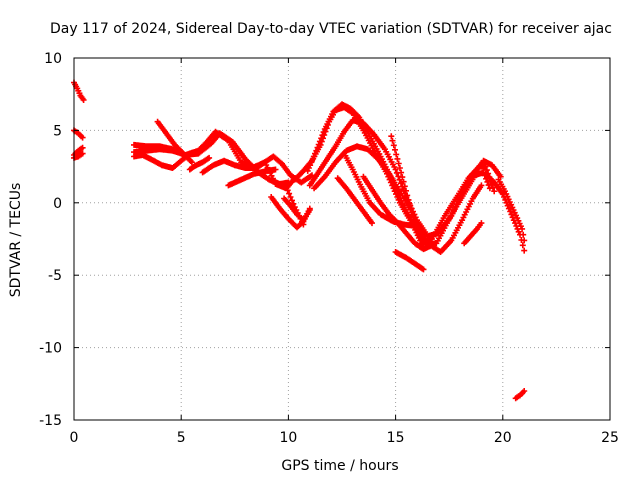 This screenshot has height=480, width=640. I want to click on y-tick-label: 10, so click(53, 59).